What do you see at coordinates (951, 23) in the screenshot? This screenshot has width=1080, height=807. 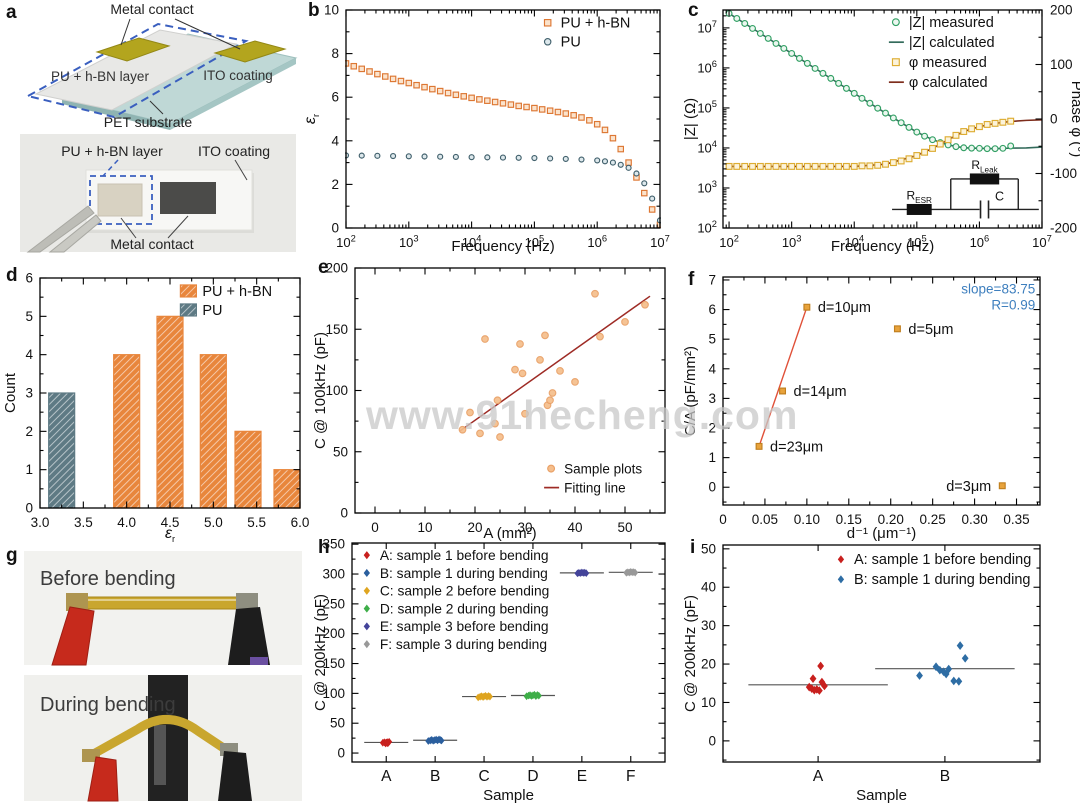 I see `svg-text: |Z| measured` at bounding box center [951, 23].